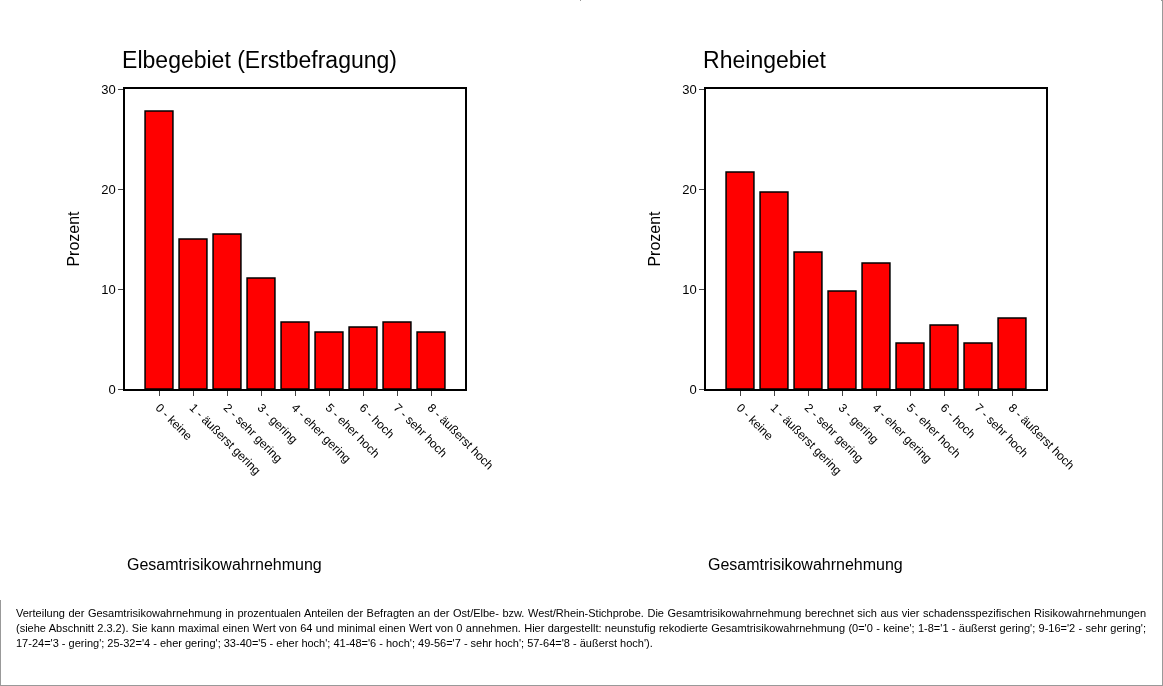 The width and height of the screenshot is (1163, 686). Describe the element at coordinates (259, 60) in the screenshot. I see `chart-title: Elbegebiet (Erstbefragung)` at that location.